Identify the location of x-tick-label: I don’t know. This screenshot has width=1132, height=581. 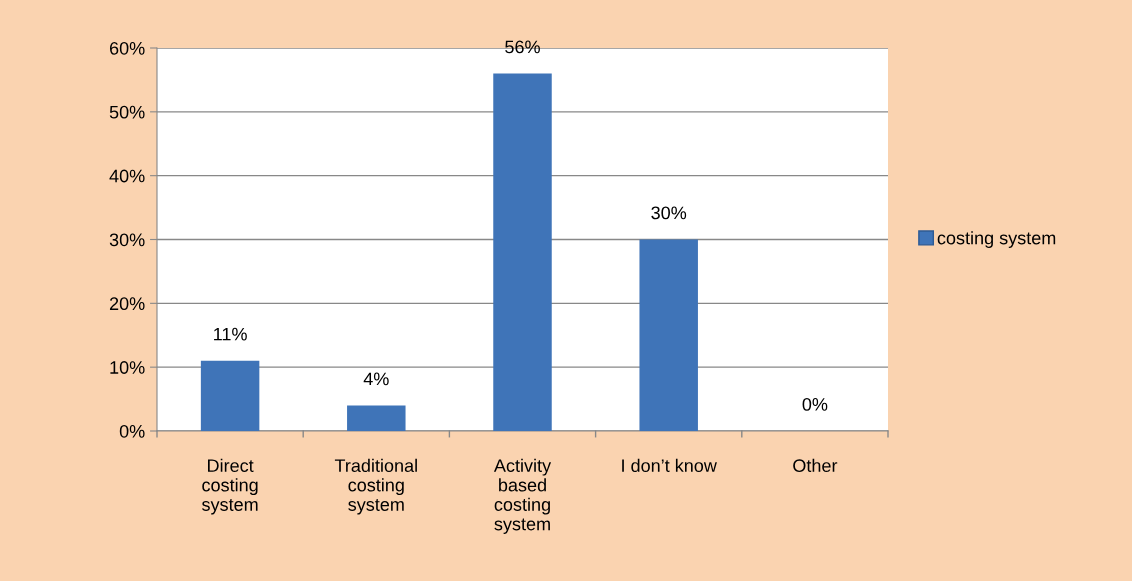
(669, 465).